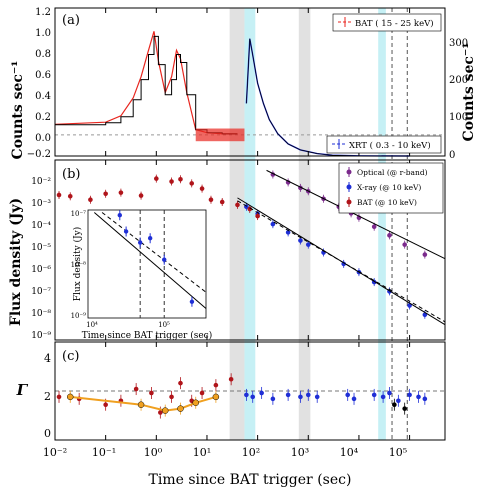 This screenshot has width=481, height=491. I want to click on a-ytick-right-2: 200, so click(458, 80).